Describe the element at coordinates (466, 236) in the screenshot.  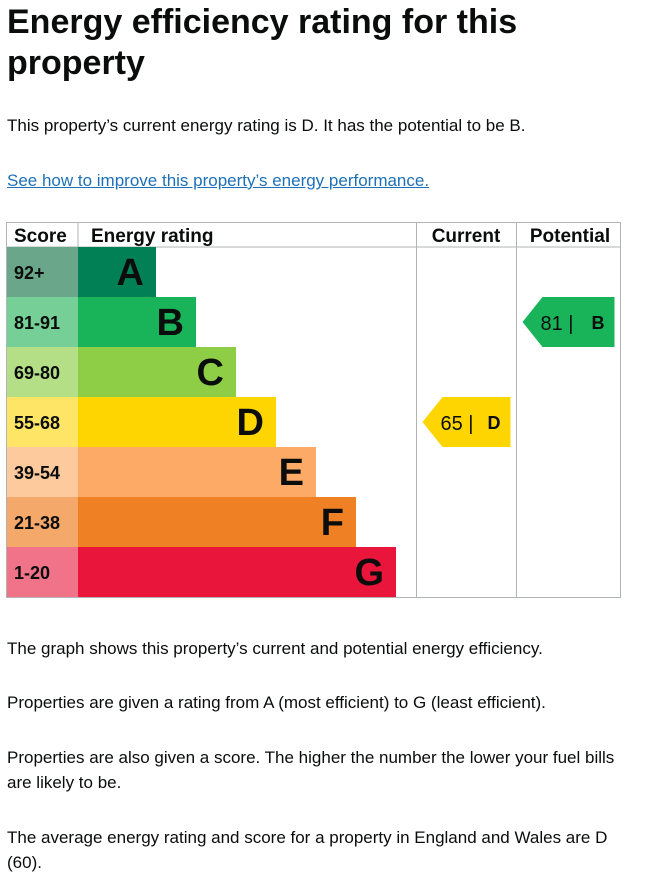
I see `column-header-current: Current` at that location.